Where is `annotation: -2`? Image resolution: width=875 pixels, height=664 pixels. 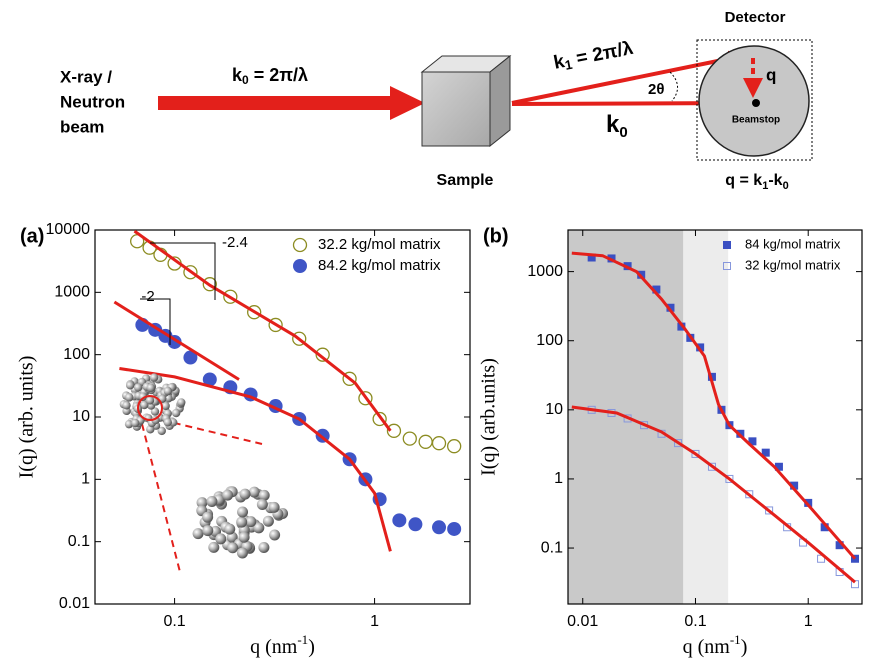
annotation: -2 is located at coordinates (147, 296).